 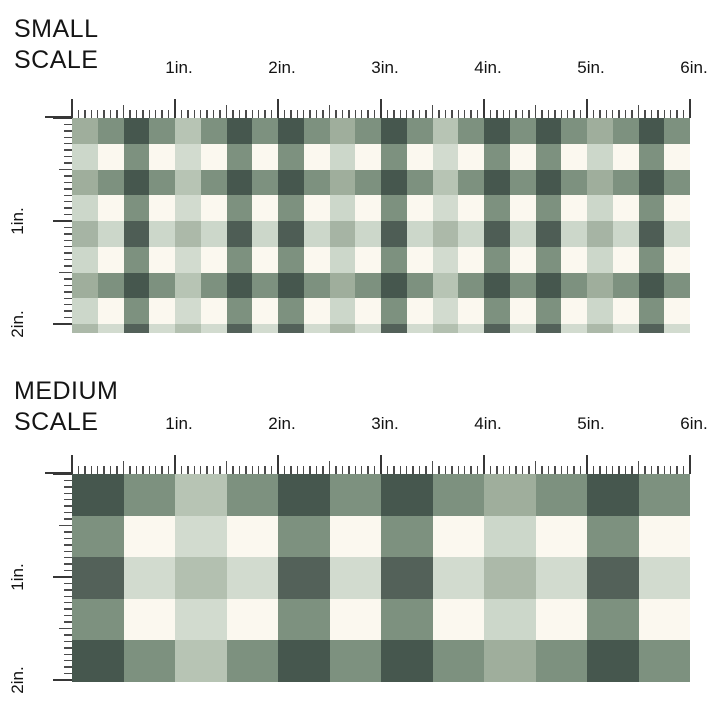 I want to click on medium-vertical-ruler: 1in. 2in., so click(x=40, y=583).